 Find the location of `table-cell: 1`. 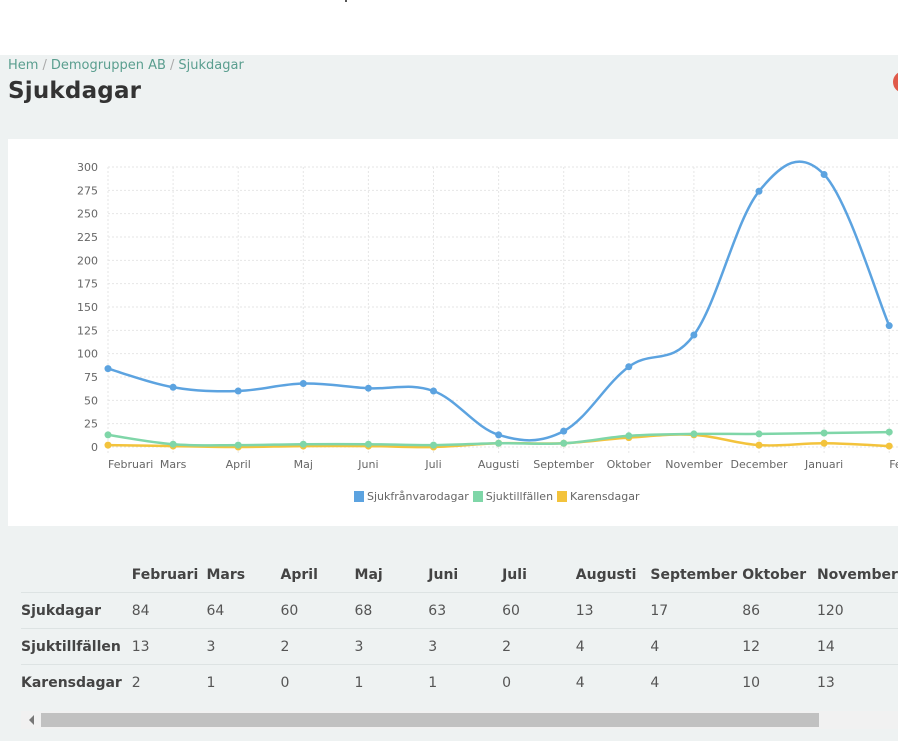

table-cell: 1 is located at coordinates (391, 682).